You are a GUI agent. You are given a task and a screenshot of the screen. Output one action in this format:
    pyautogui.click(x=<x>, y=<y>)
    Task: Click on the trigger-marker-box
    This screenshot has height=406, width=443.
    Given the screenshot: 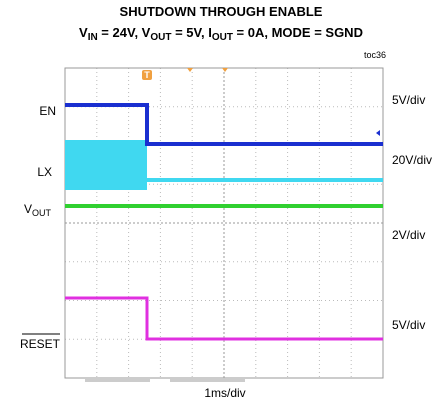 What is the action you would take?
    pyautogui.click(x=147, y=75)
    